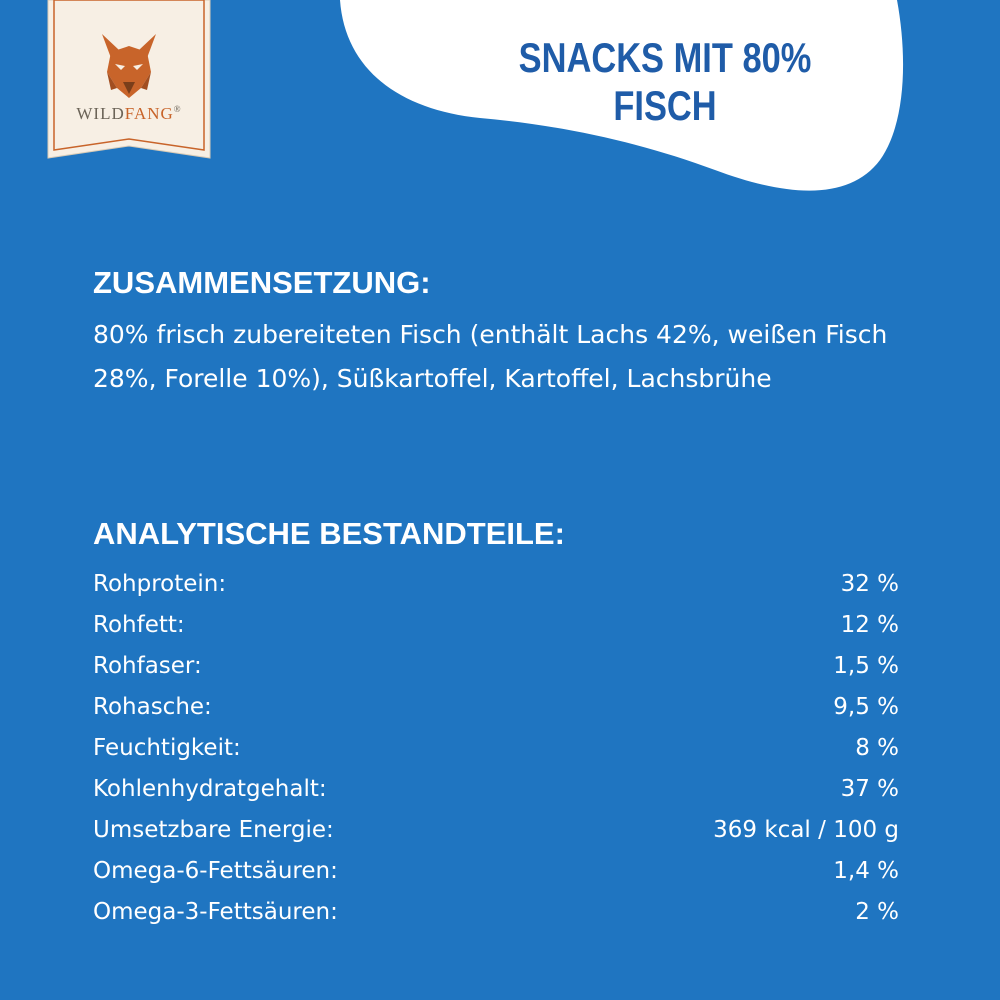 The image size is (1000, 1000). I want to click on table-row: Rohasche: 9,5 %, so click(496, 707).